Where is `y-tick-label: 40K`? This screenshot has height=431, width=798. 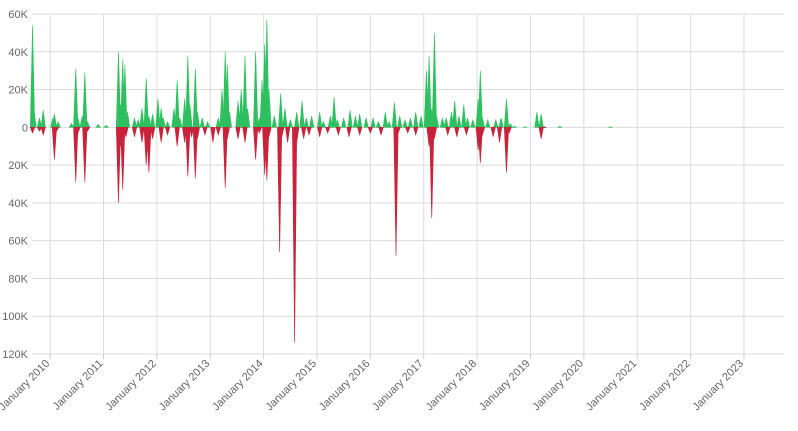 y-tick-label: 40K is located at coordinates (18, 53).